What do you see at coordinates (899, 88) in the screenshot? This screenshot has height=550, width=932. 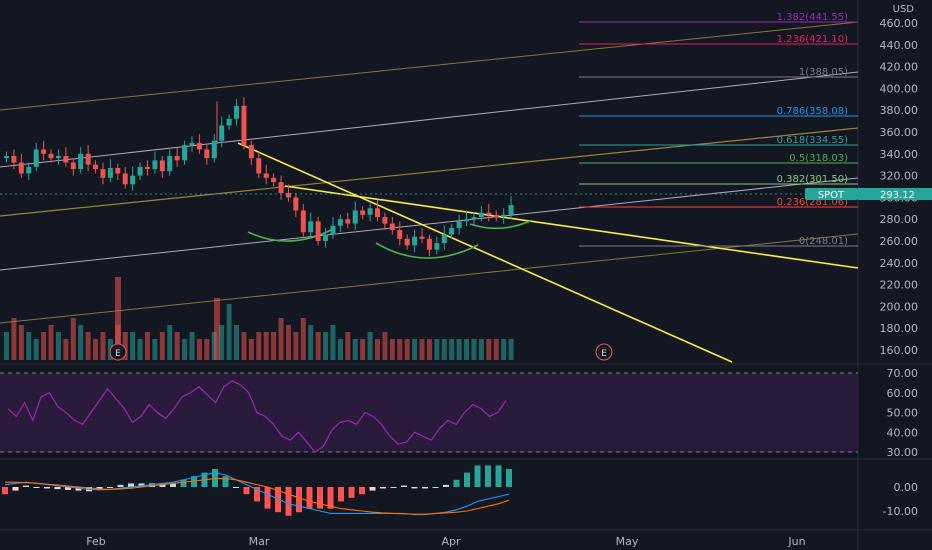 I see `price-tick-label: 400.00` at bounding box center [899, 88].